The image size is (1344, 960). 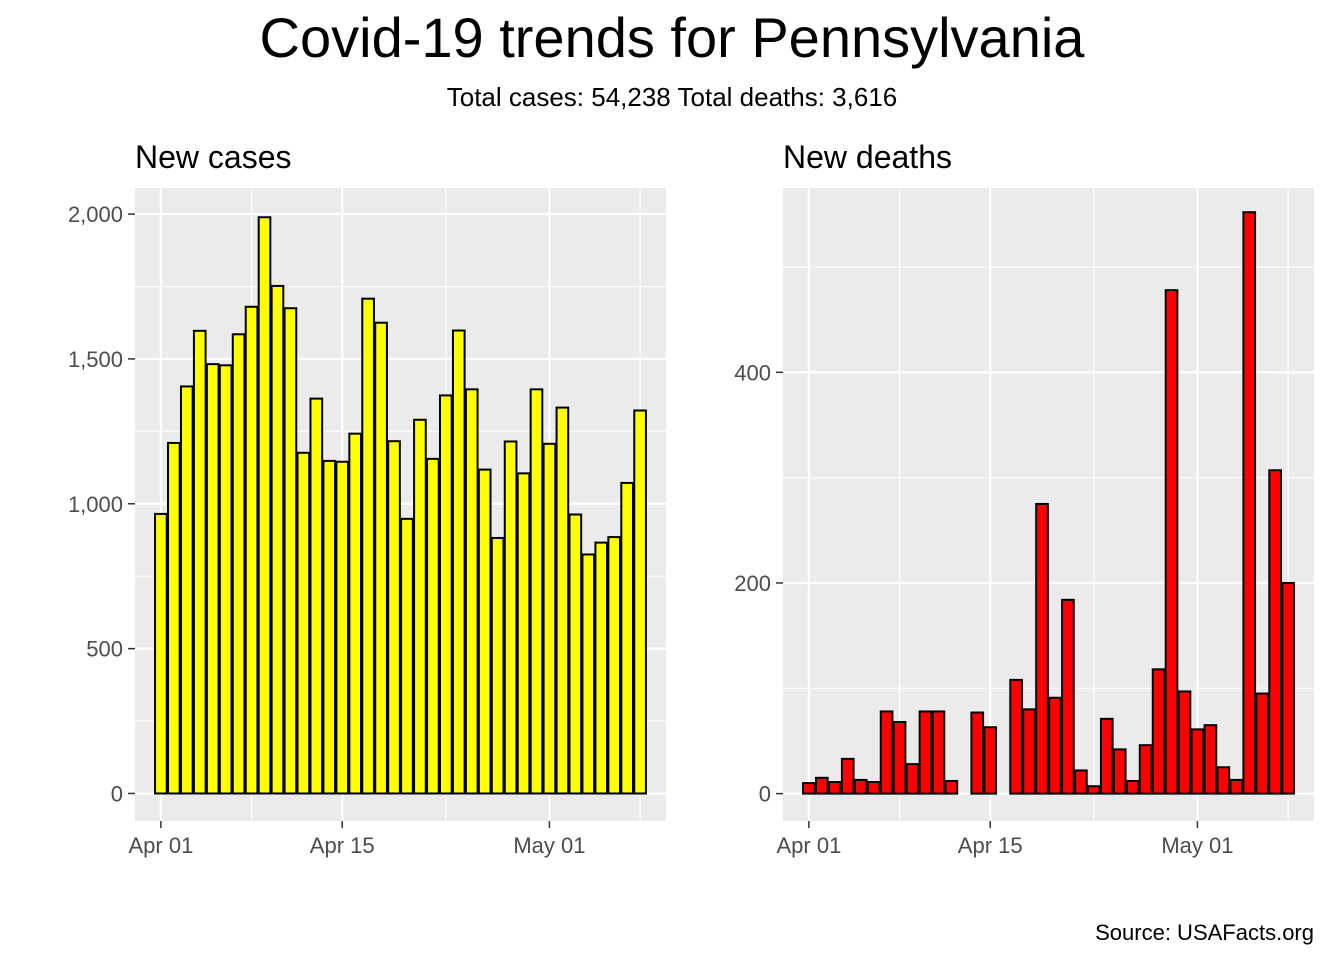 What do you see at coordinates (752, 583) in the screenshot?
I see `deaths-y-tick-label: 200` at bounding box center [752, 583].